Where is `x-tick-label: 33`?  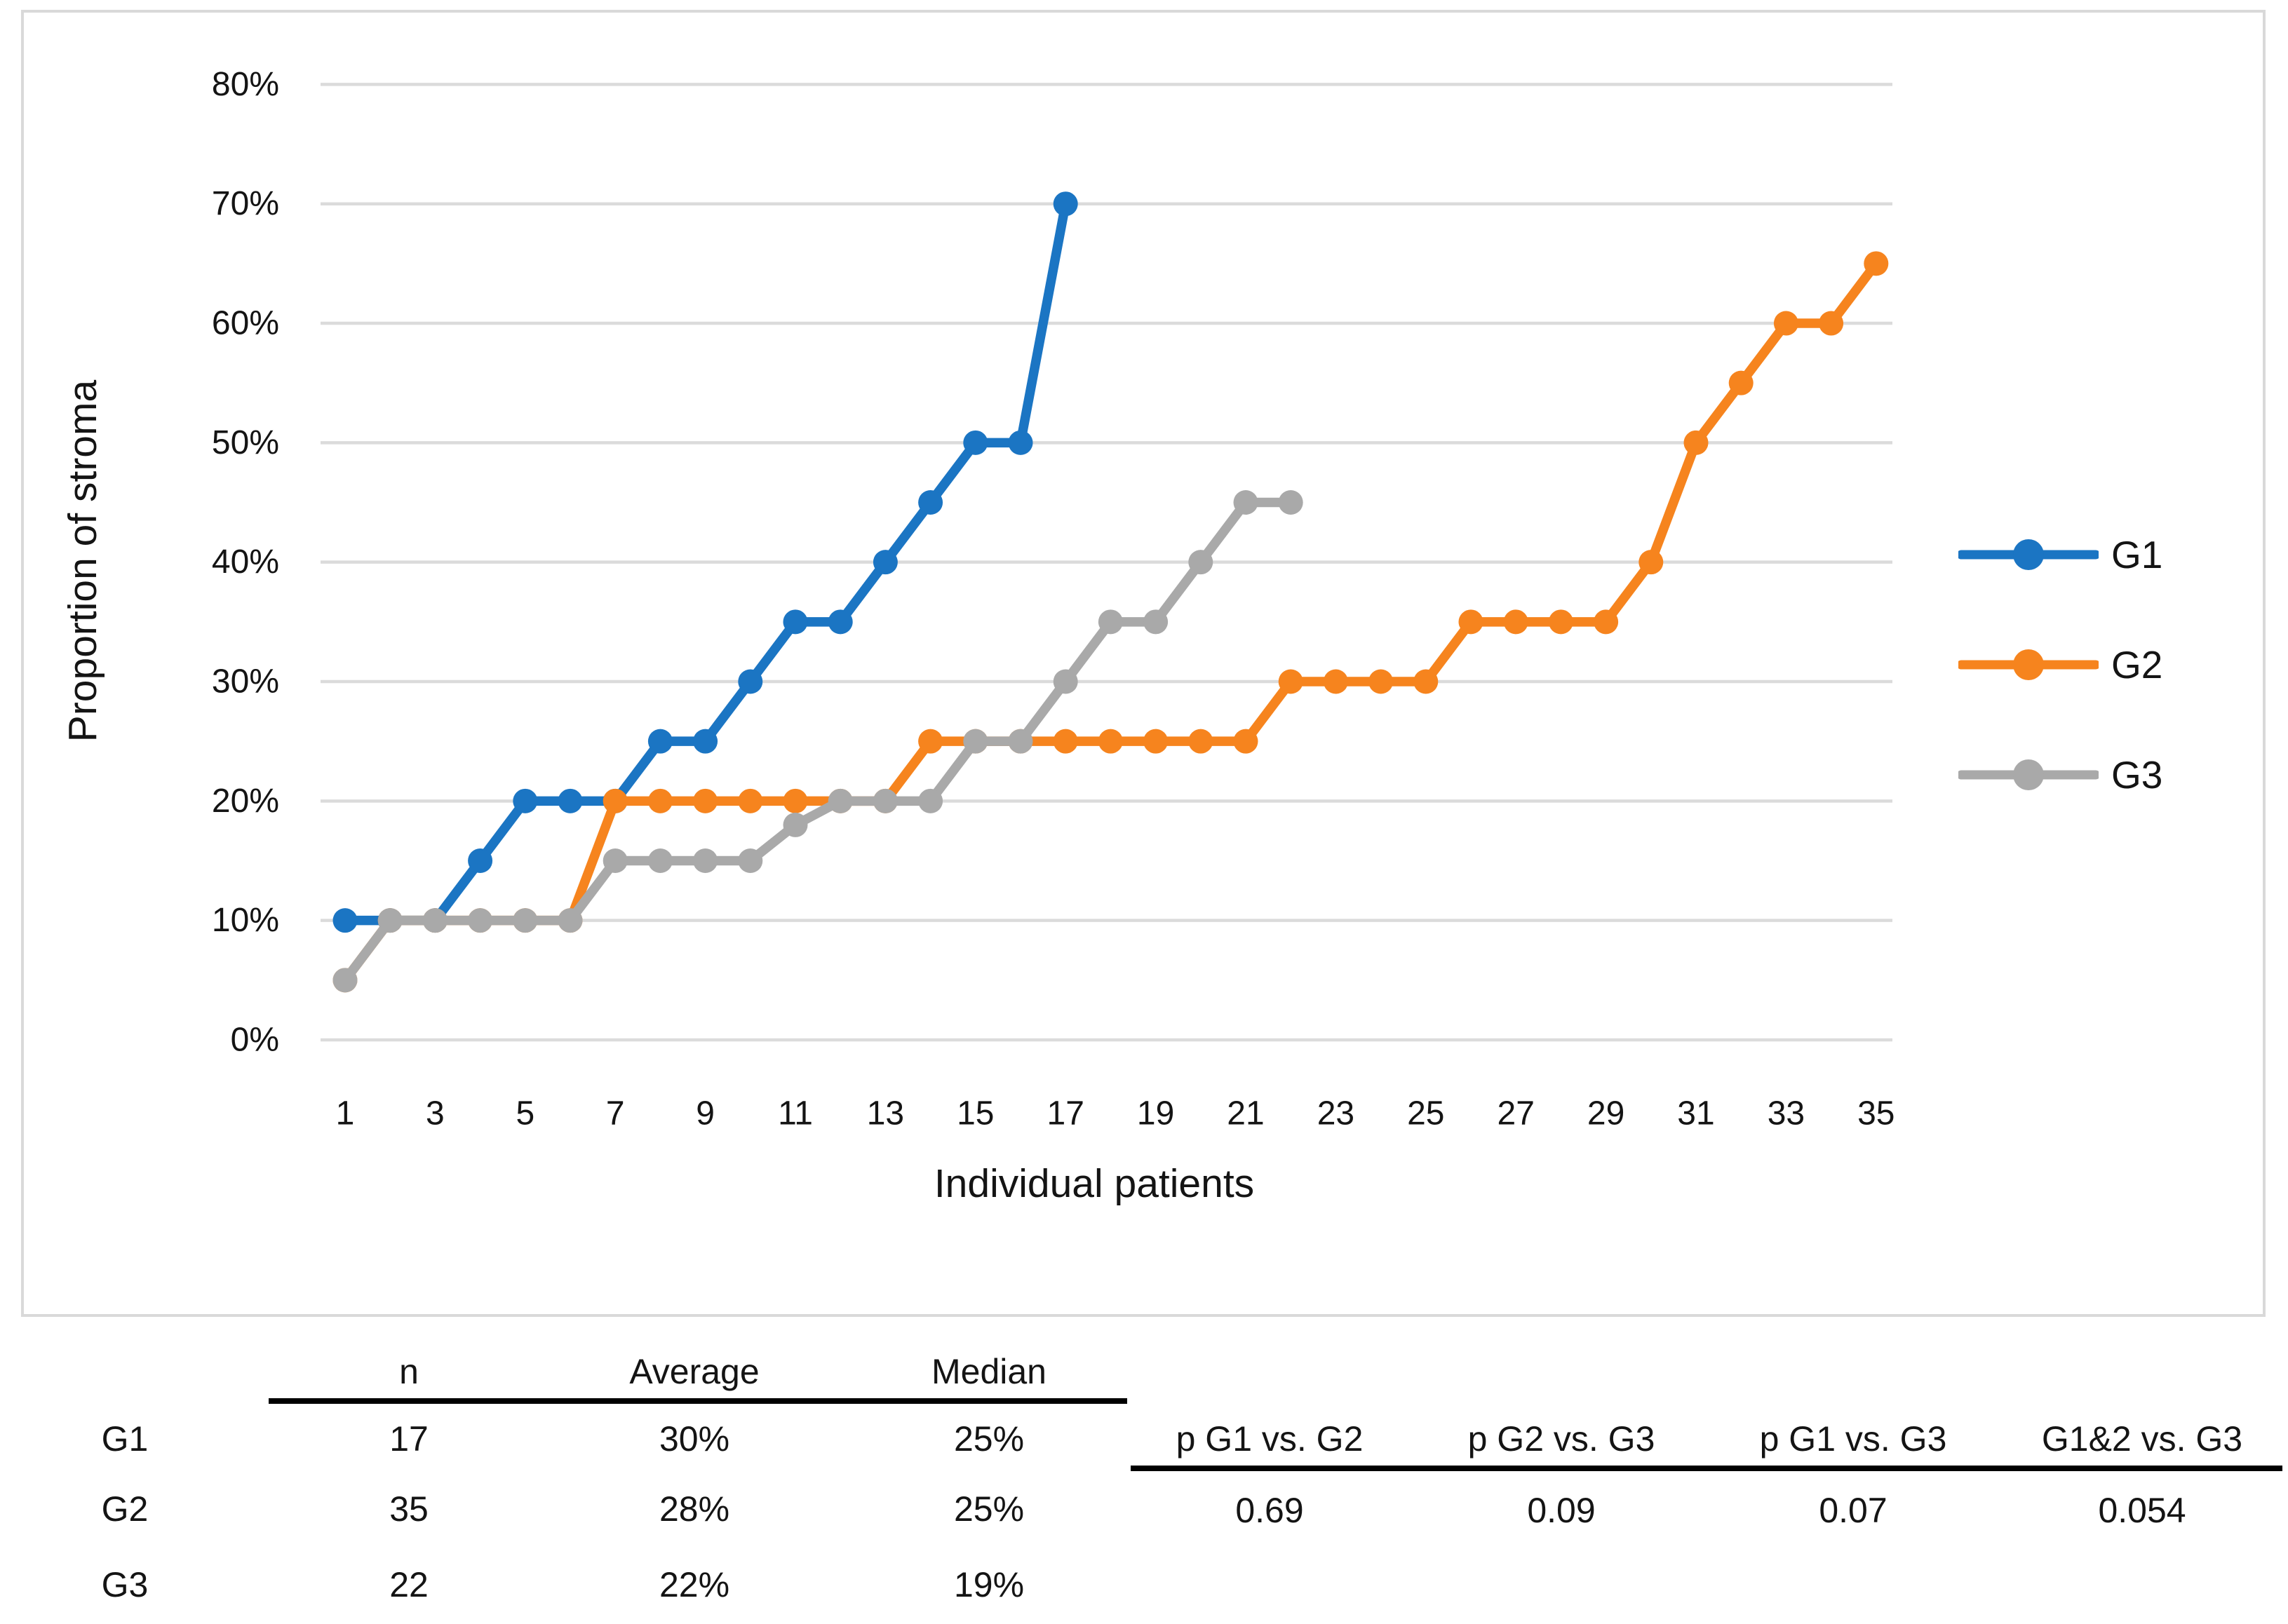
x-tick-label: 33 is located at coordinates (1786, 1113).